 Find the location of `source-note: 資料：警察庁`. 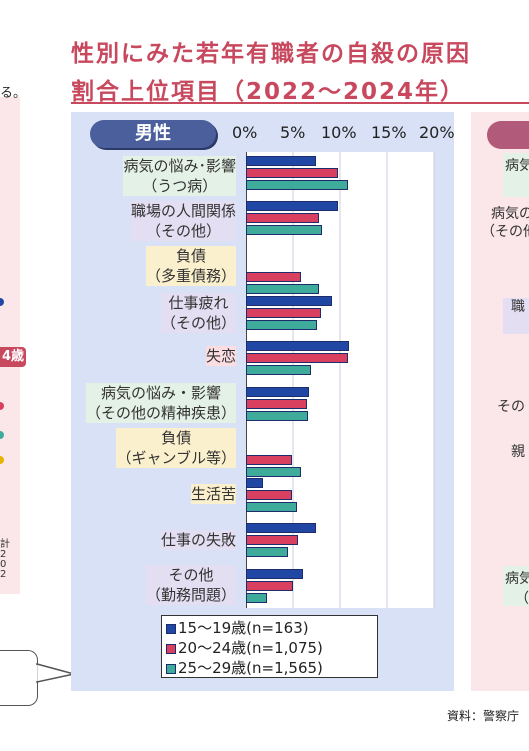

source-note: 資料：警察庁 is located at coordinates (483, 716).